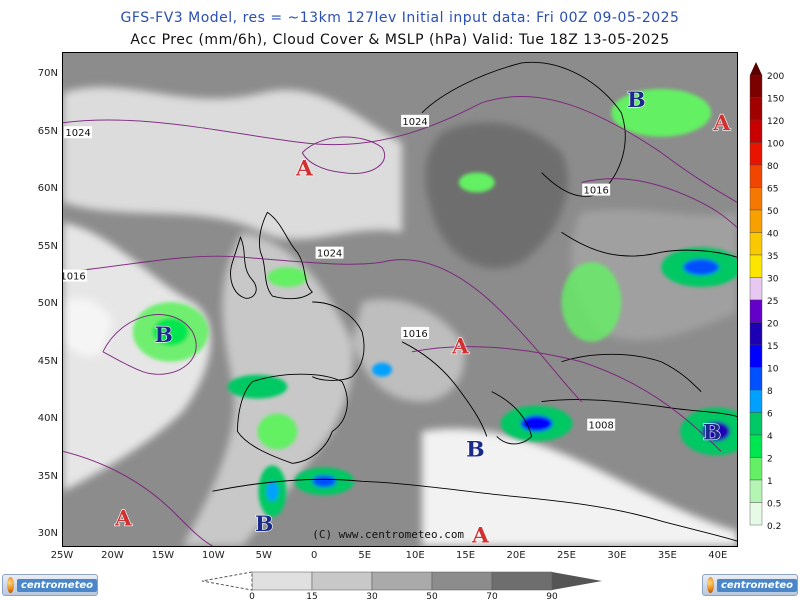 The width and height of the screenshot is (800, 600). What do you see at coordinates (639, 408) in the screenshot?
I see `turkey-coast` at bounding box center [639, 408].